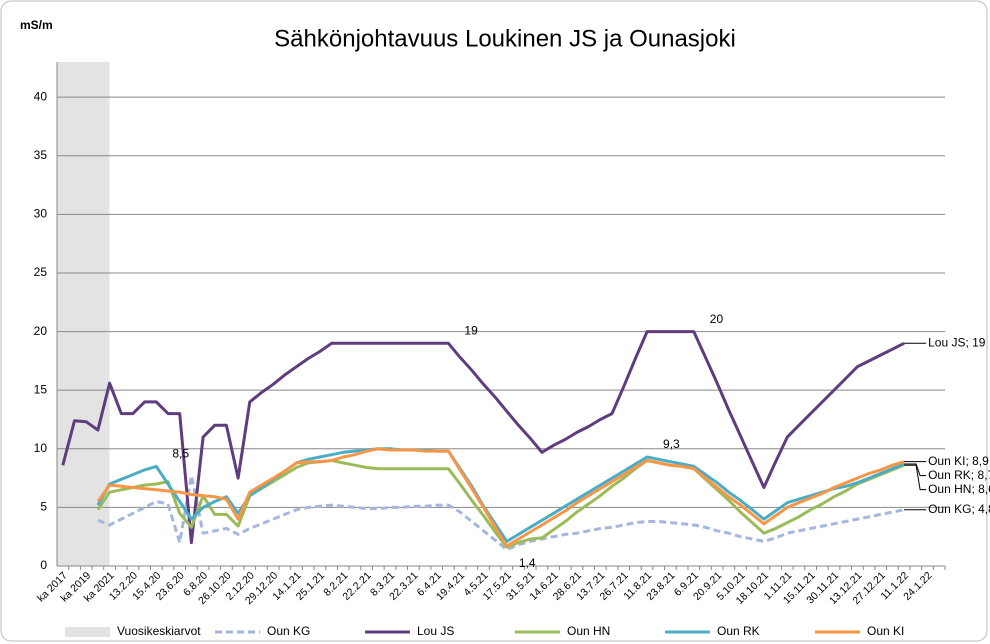 The height and width of the screenshot is (644, 990). What do you see at coordinates (43, 507) in the screenshot?
I see `y-tick-label: 5` at bounding box center [43, 507].